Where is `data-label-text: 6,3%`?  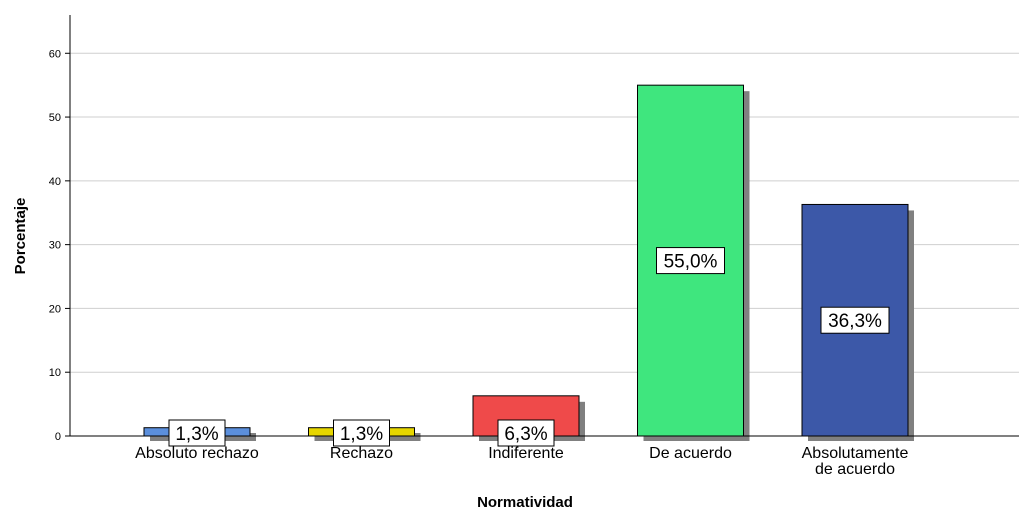 data-label-text: 6,3% is located at coordinates (525, 434).